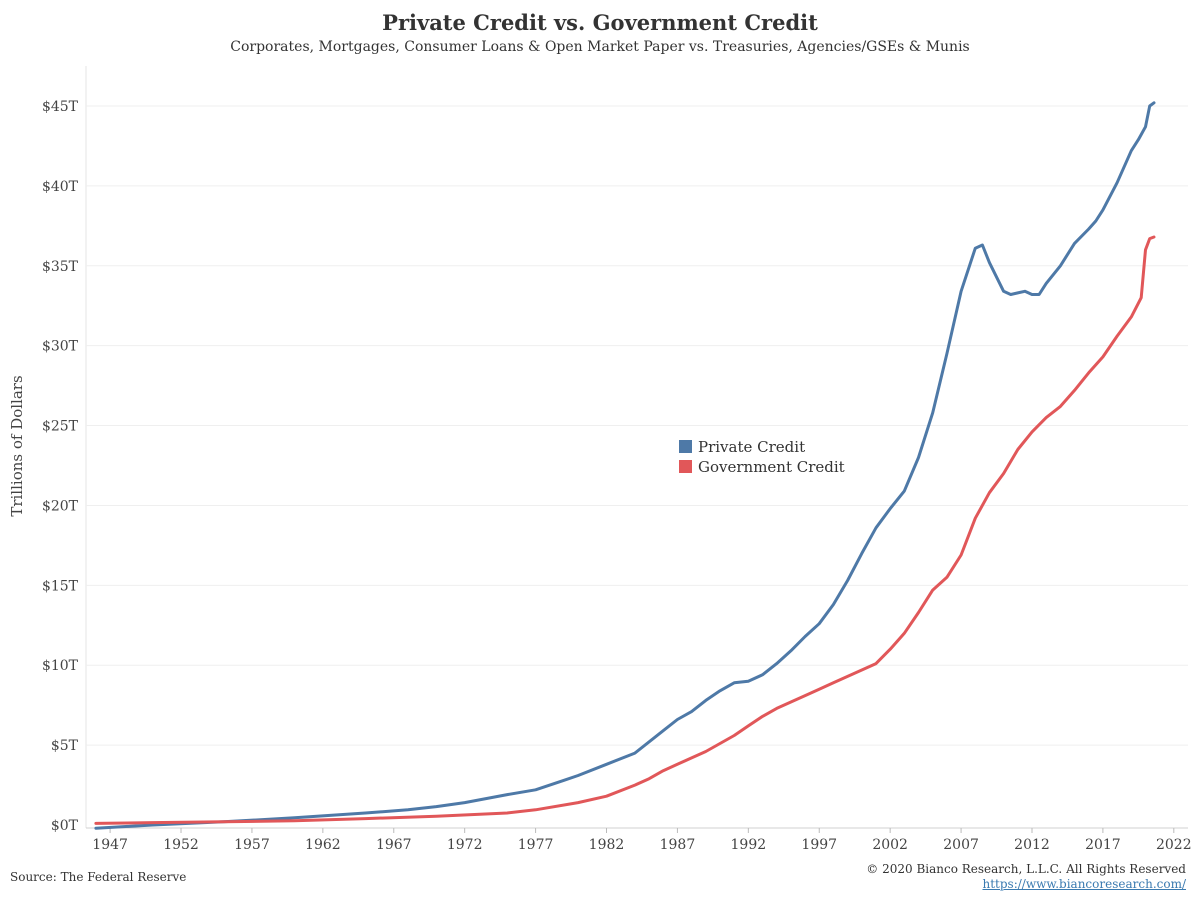 This screenshot has height=900, width=1200. Describe the element at coordinates (890, 845) in the screenshot. I see `x-tick-label: 2002` at that location.